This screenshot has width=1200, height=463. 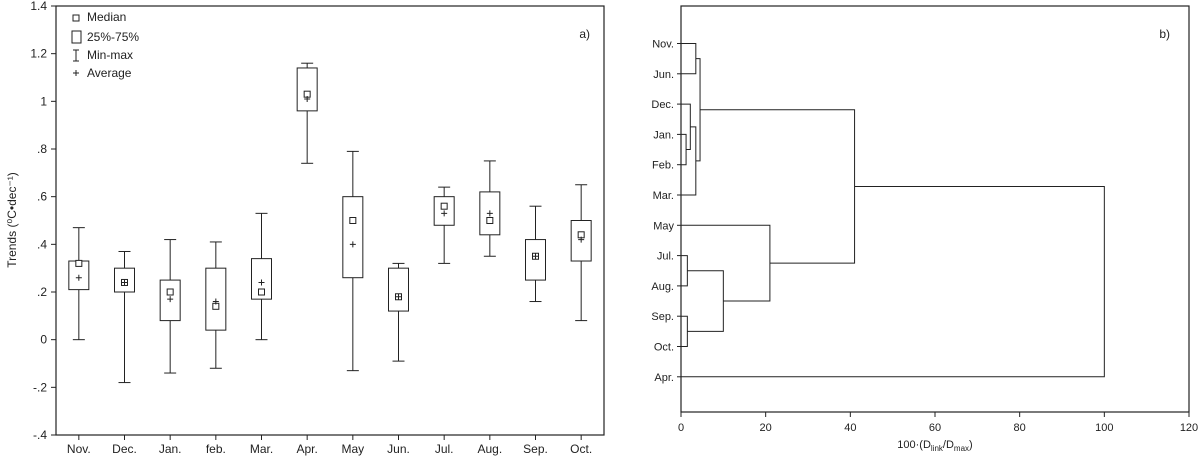 What do you see at coordinates (1164, 34) in the screenshot?
I see `panel-b-label: b)` at bounding box center [1164, 34].